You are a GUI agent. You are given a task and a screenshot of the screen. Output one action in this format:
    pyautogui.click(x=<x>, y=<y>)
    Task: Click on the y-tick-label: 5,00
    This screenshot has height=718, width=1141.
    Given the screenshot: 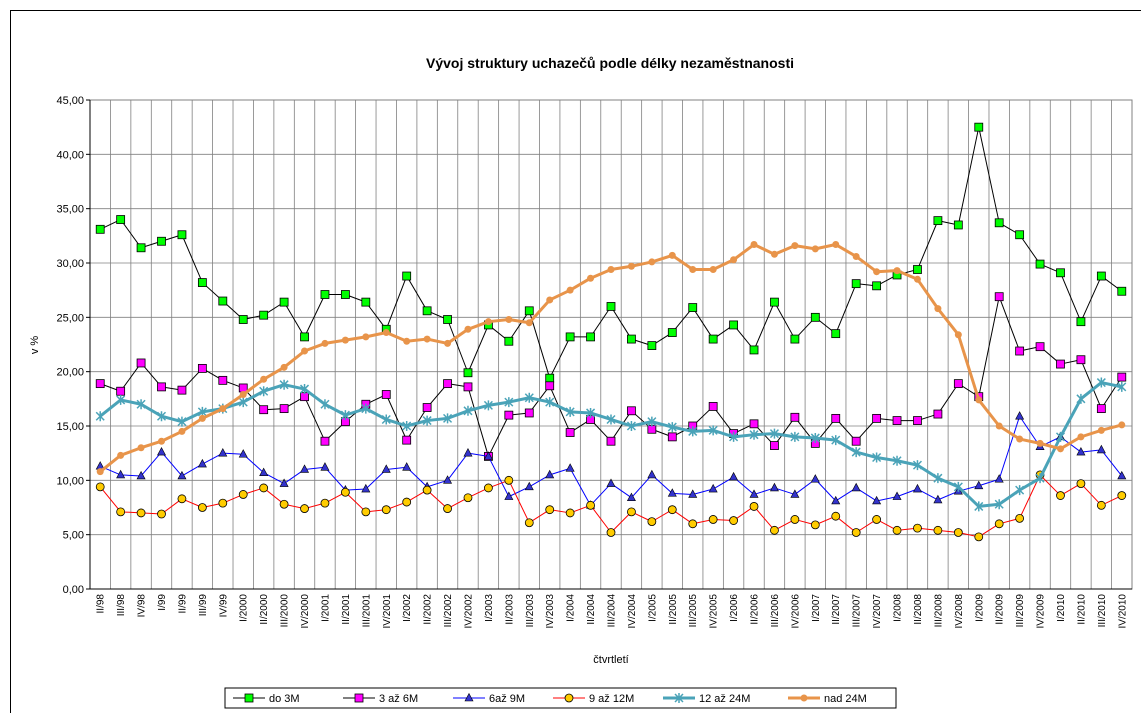 What is the action you would take?
    pyautogui.click(x=73, y=536)
    